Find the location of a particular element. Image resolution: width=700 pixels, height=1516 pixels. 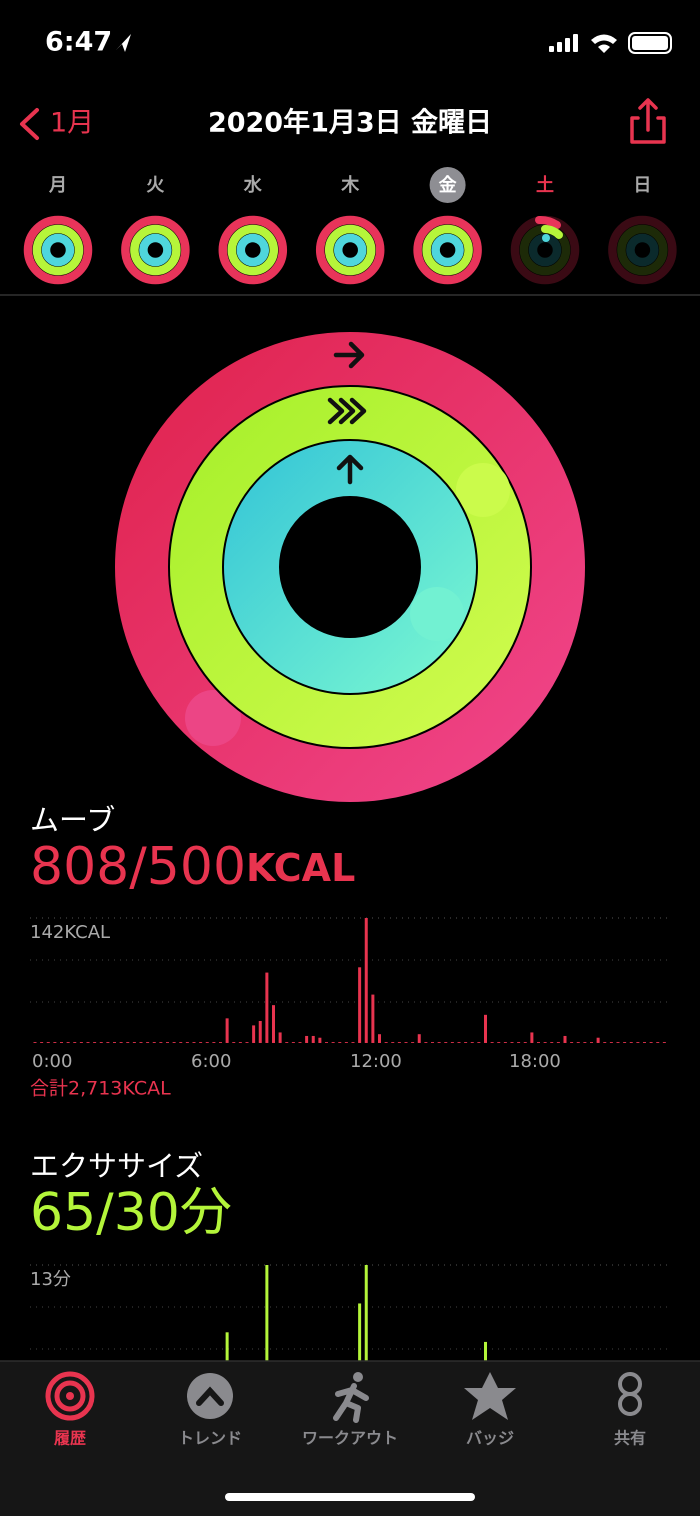

tab-label: トレンド is located at coordinates (210, 1438).